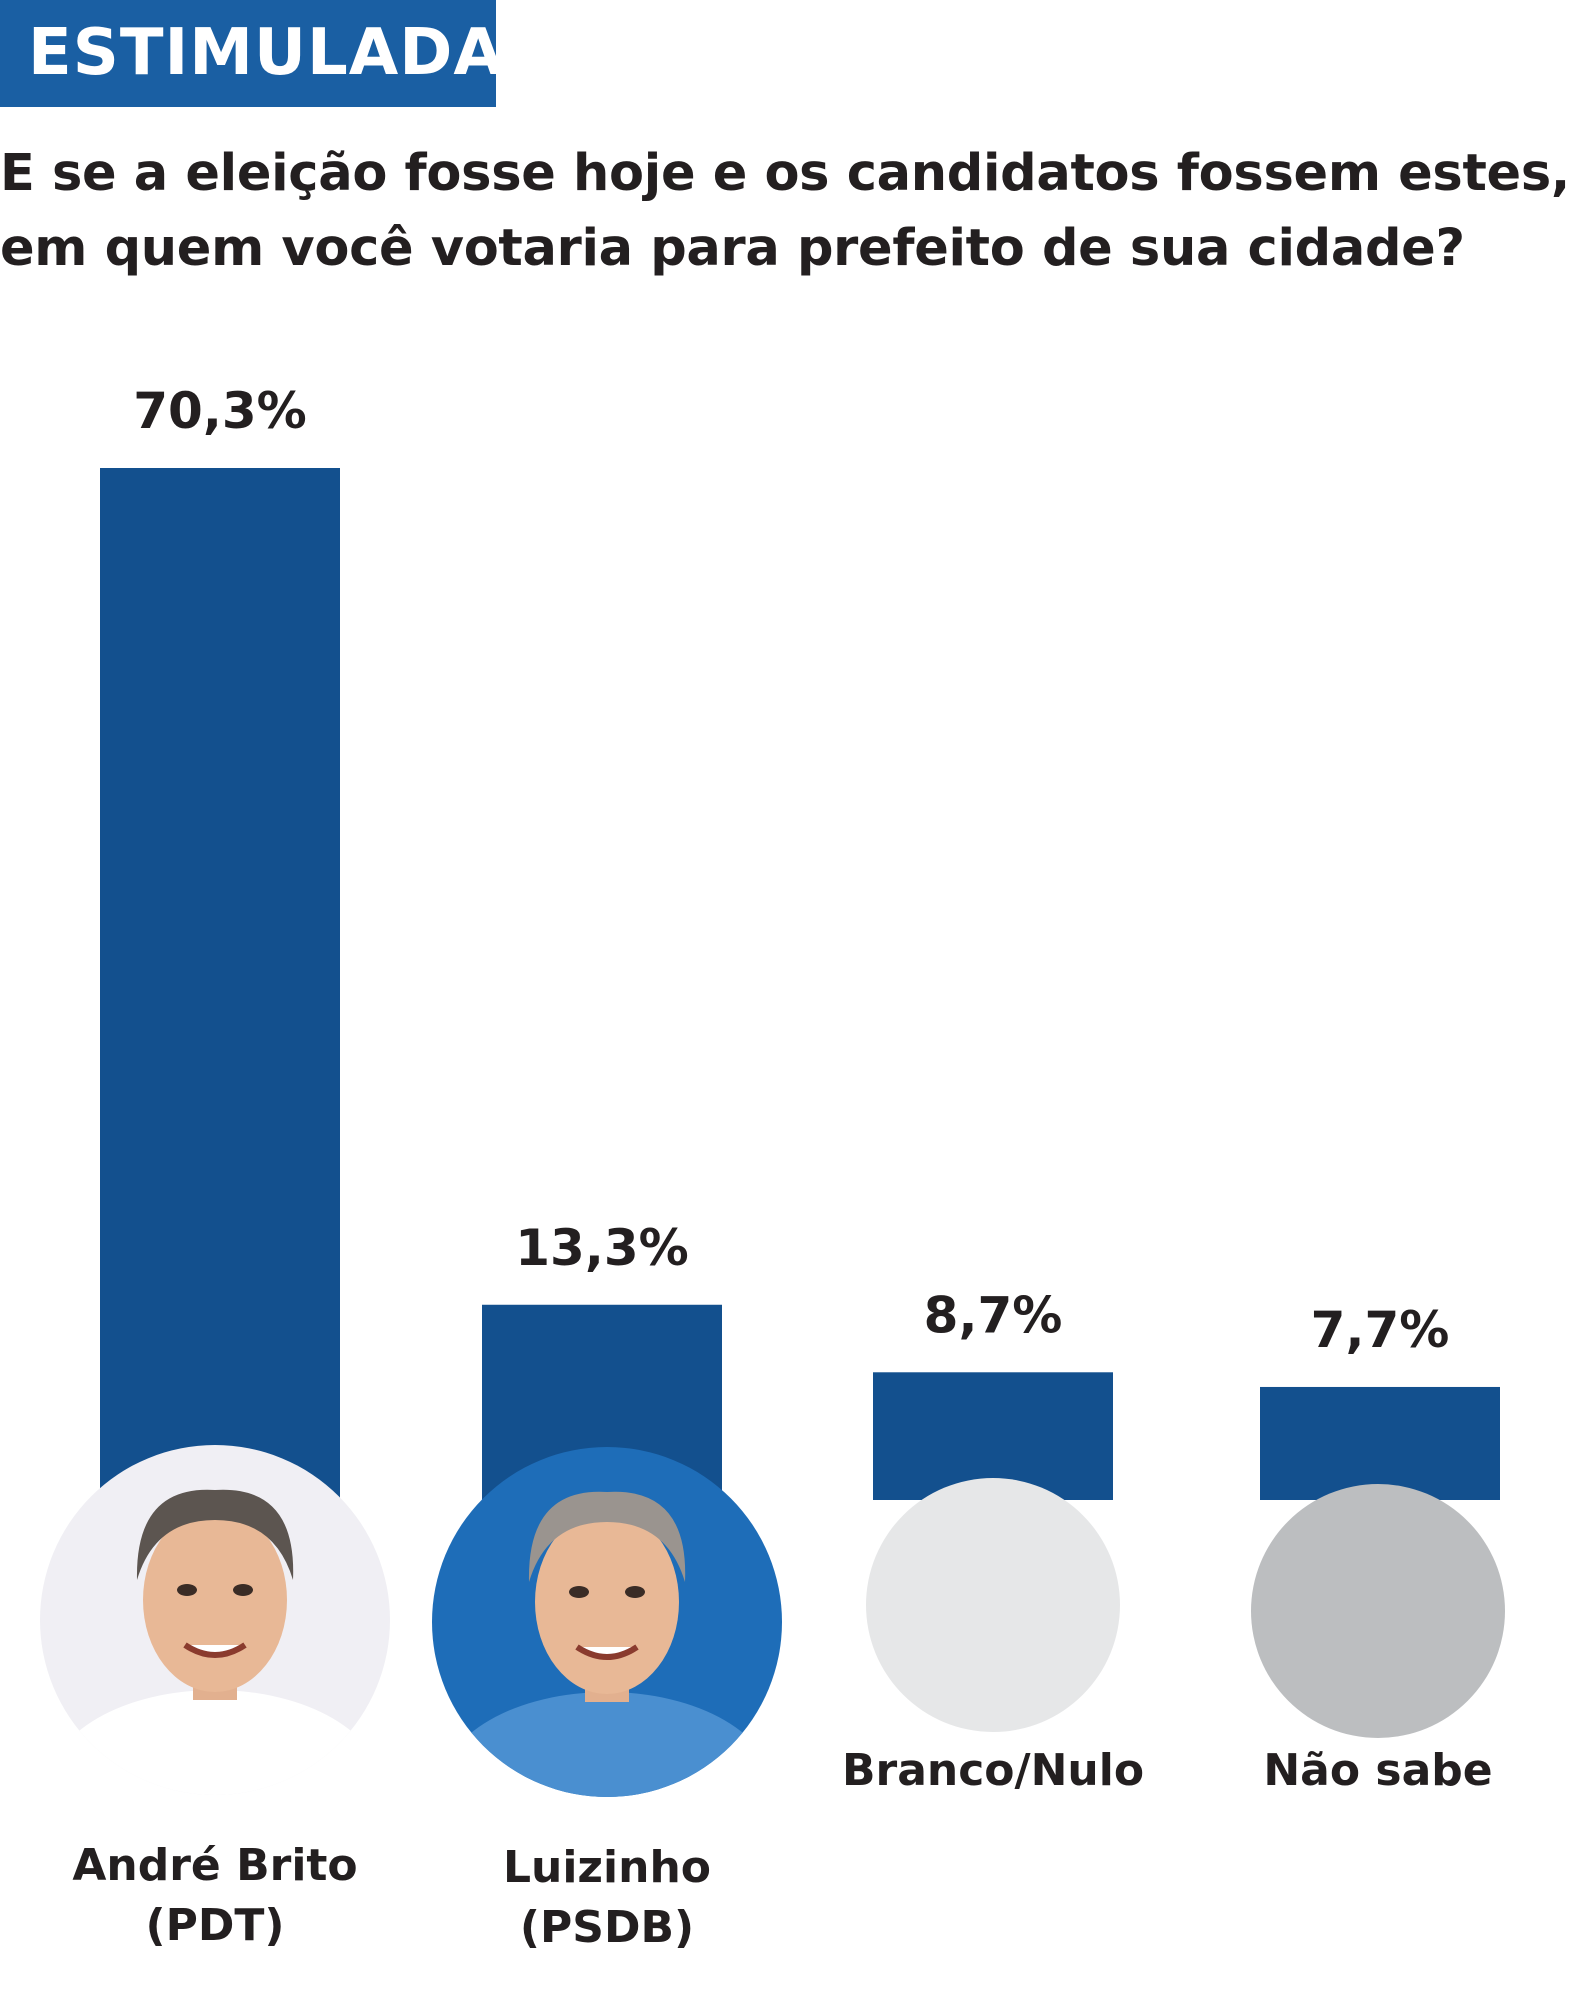 Image resolution: width=1585 pixels, height=1992 pixels. I want to click on dont-know-circle-icon, so click(1378, 1611).